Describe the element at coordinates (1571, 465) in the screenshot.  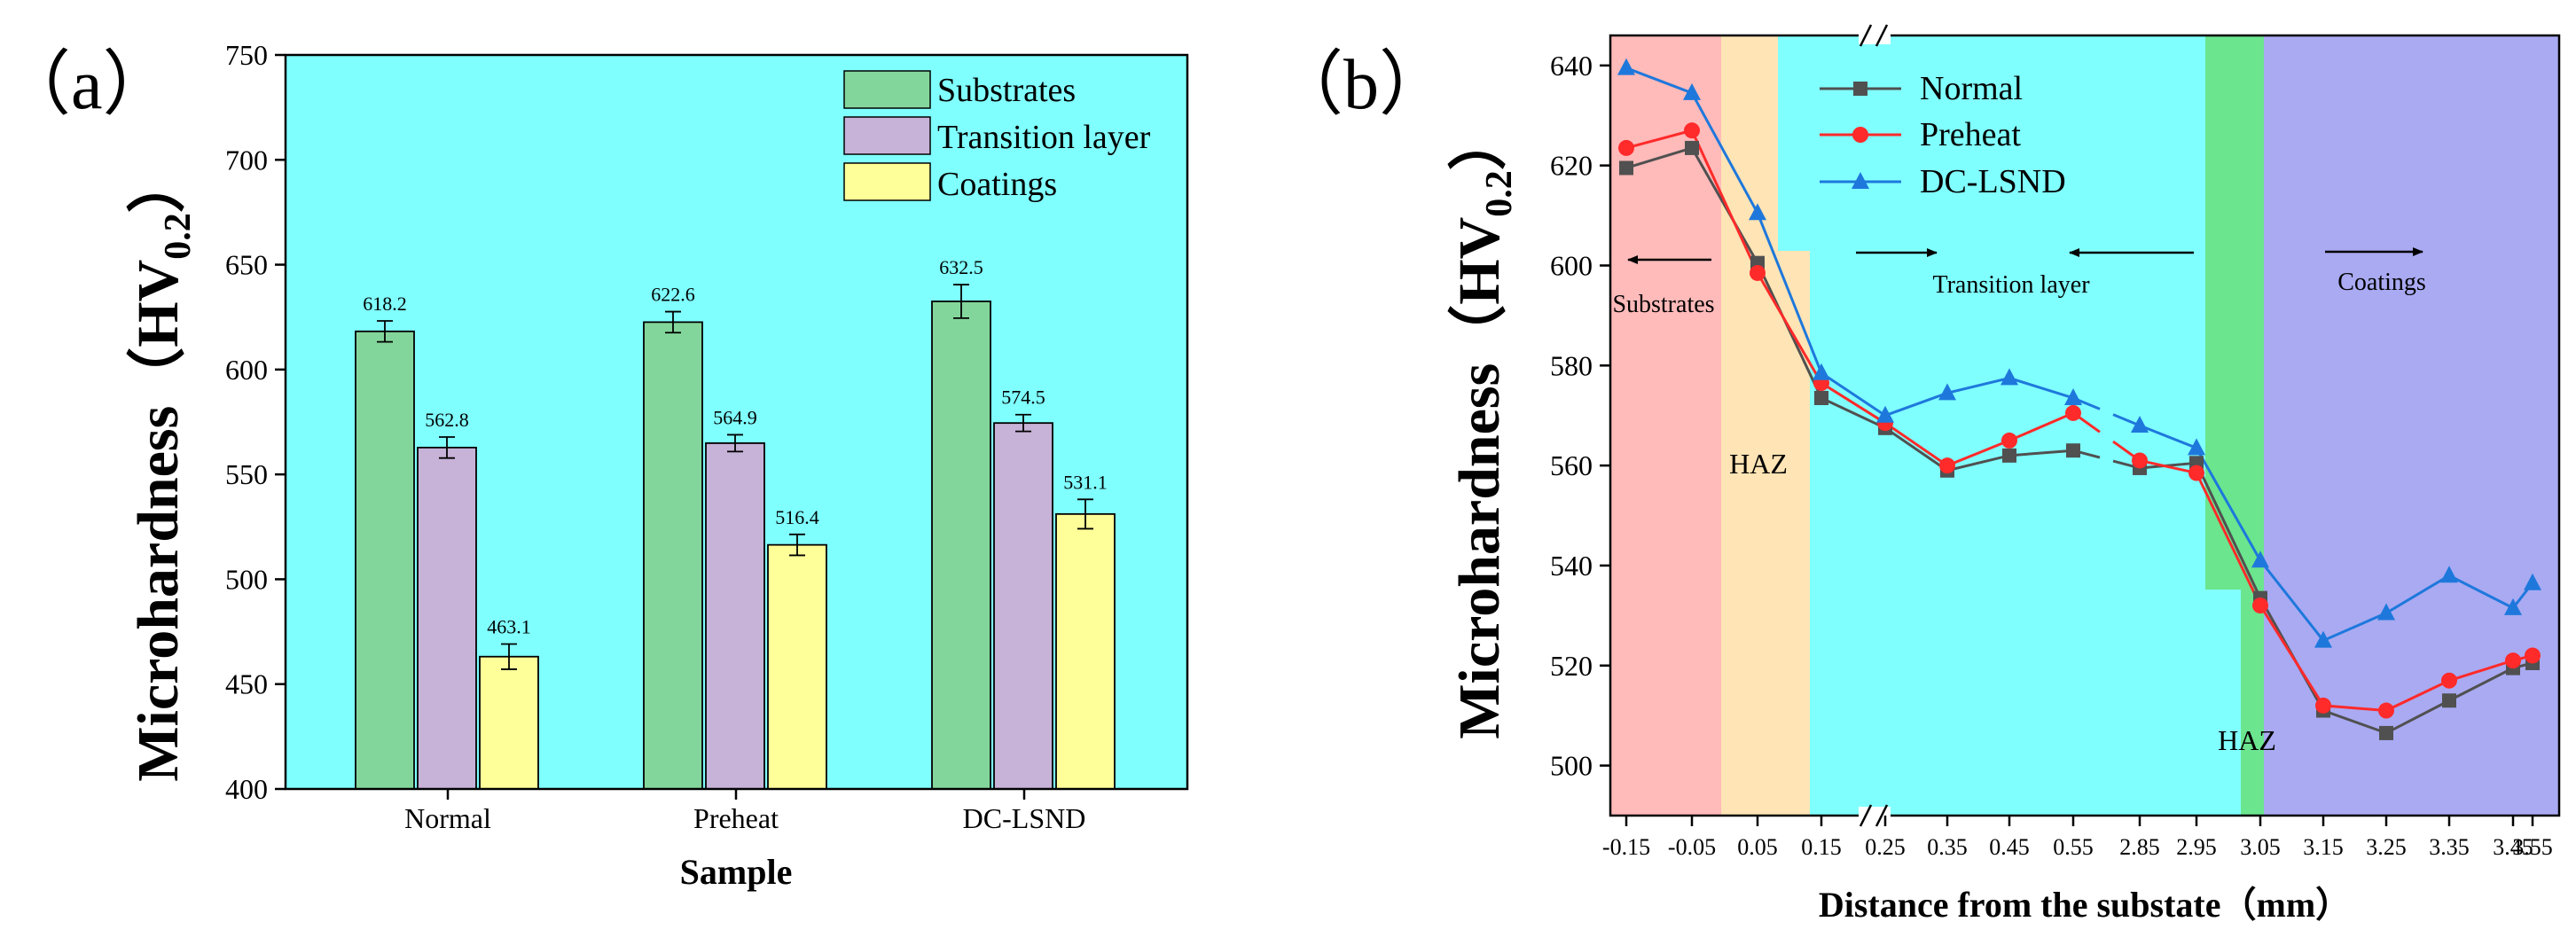
I see `y-tick-label: 560` at that location.